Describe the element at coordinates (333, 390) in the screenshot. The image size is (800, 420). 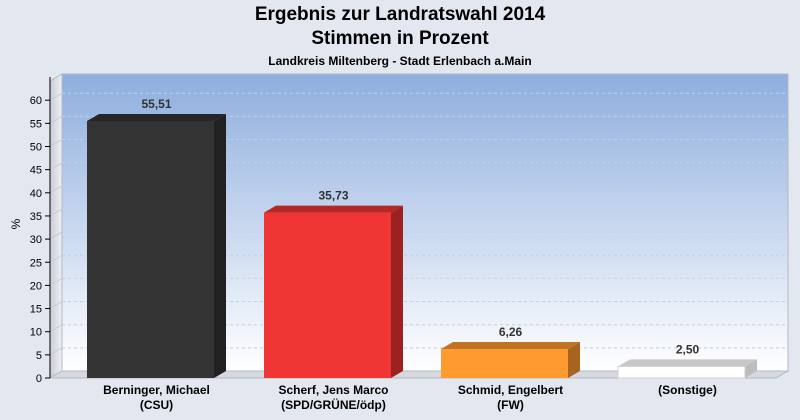
I see `x-tick-label: Scherf, Jens Marco` at that location.